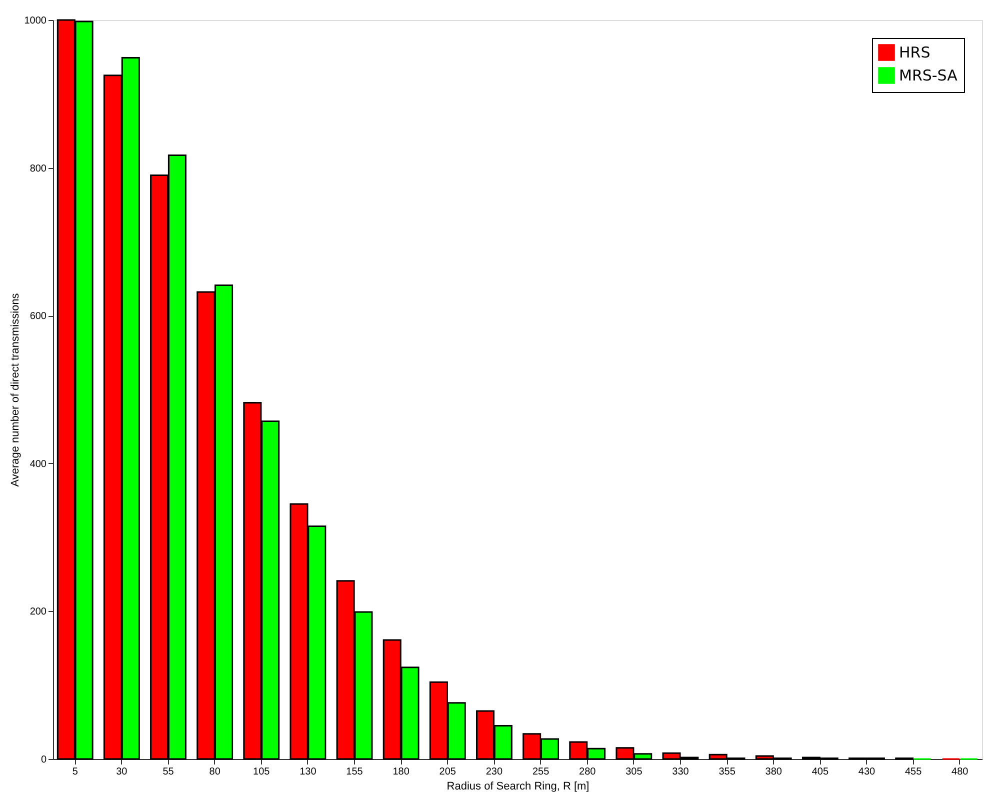 This screenshot has height=799, width=990. I want to click on x-tick-label: 380, so click(773, 772).